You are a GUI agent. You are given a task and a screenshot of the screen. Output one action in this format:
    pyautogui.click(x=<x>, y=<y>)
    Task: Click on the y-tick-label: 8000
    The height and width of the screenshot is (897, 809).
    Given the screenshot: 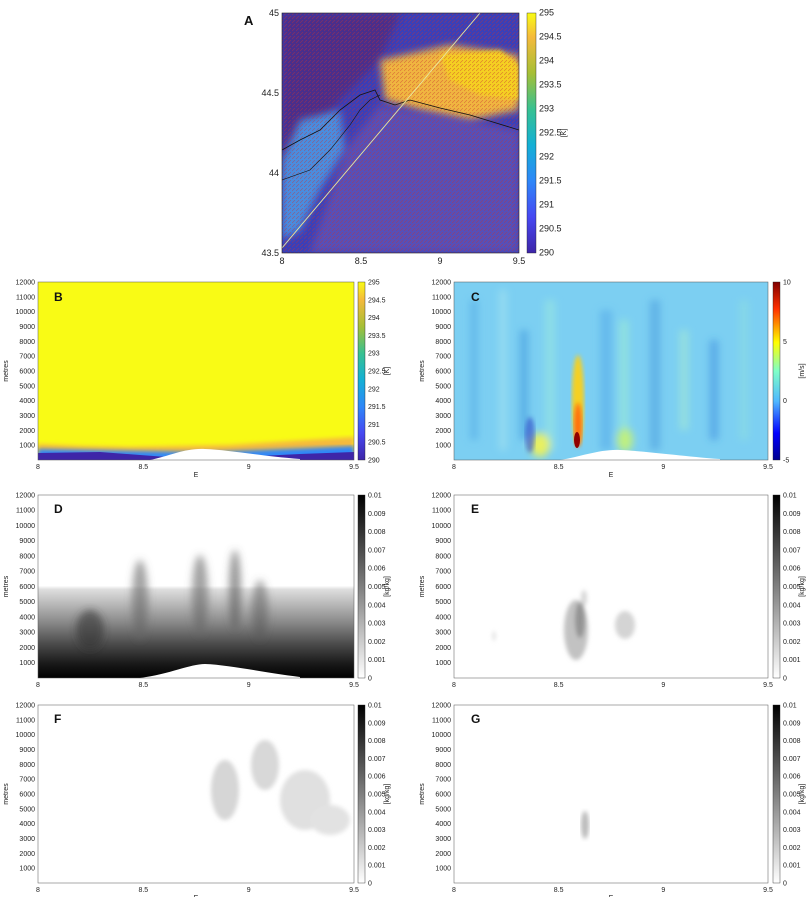 What is the action you would take?
    pyautogui.click(x=27, y=556)
    